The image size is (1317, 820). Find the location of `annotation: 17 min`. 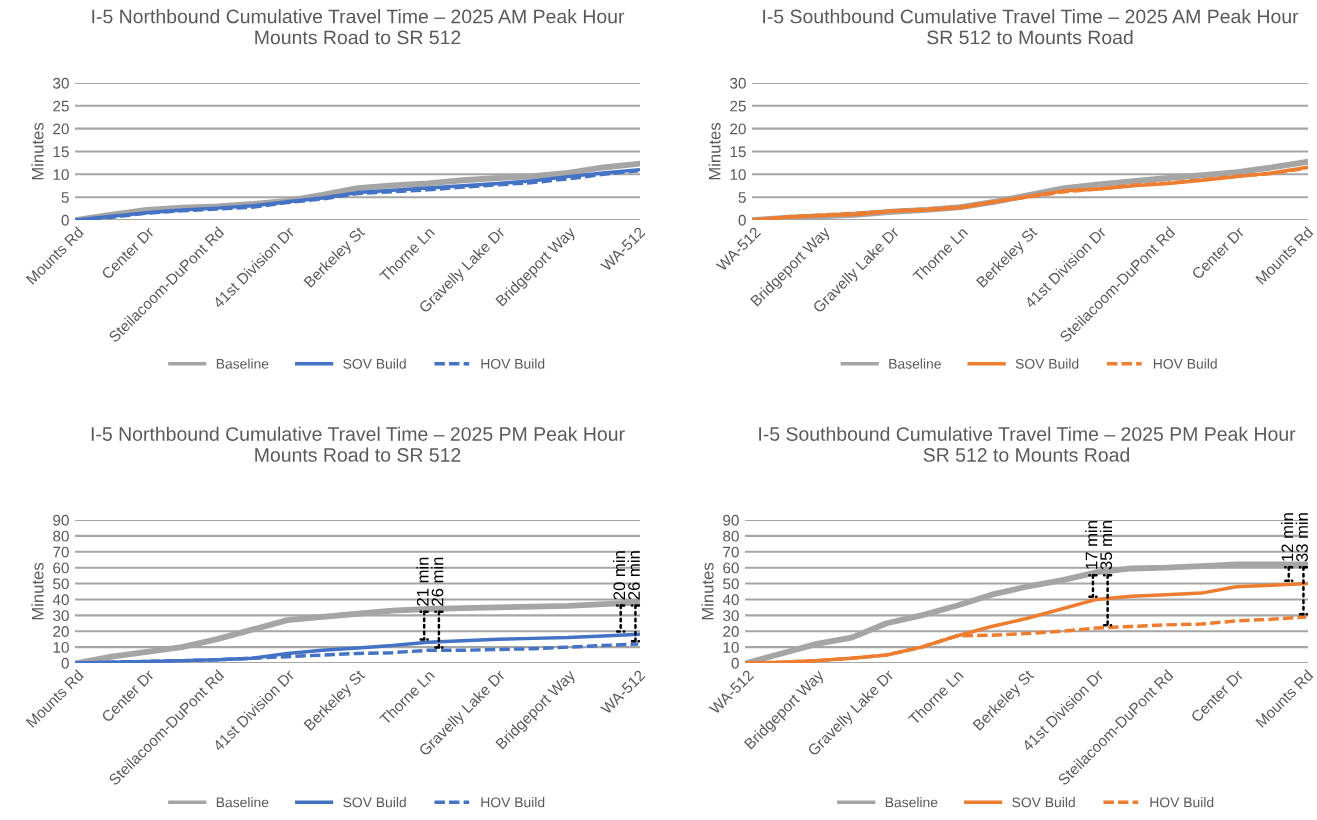

annotation: 17 min is located at coordinates (1091, 545).